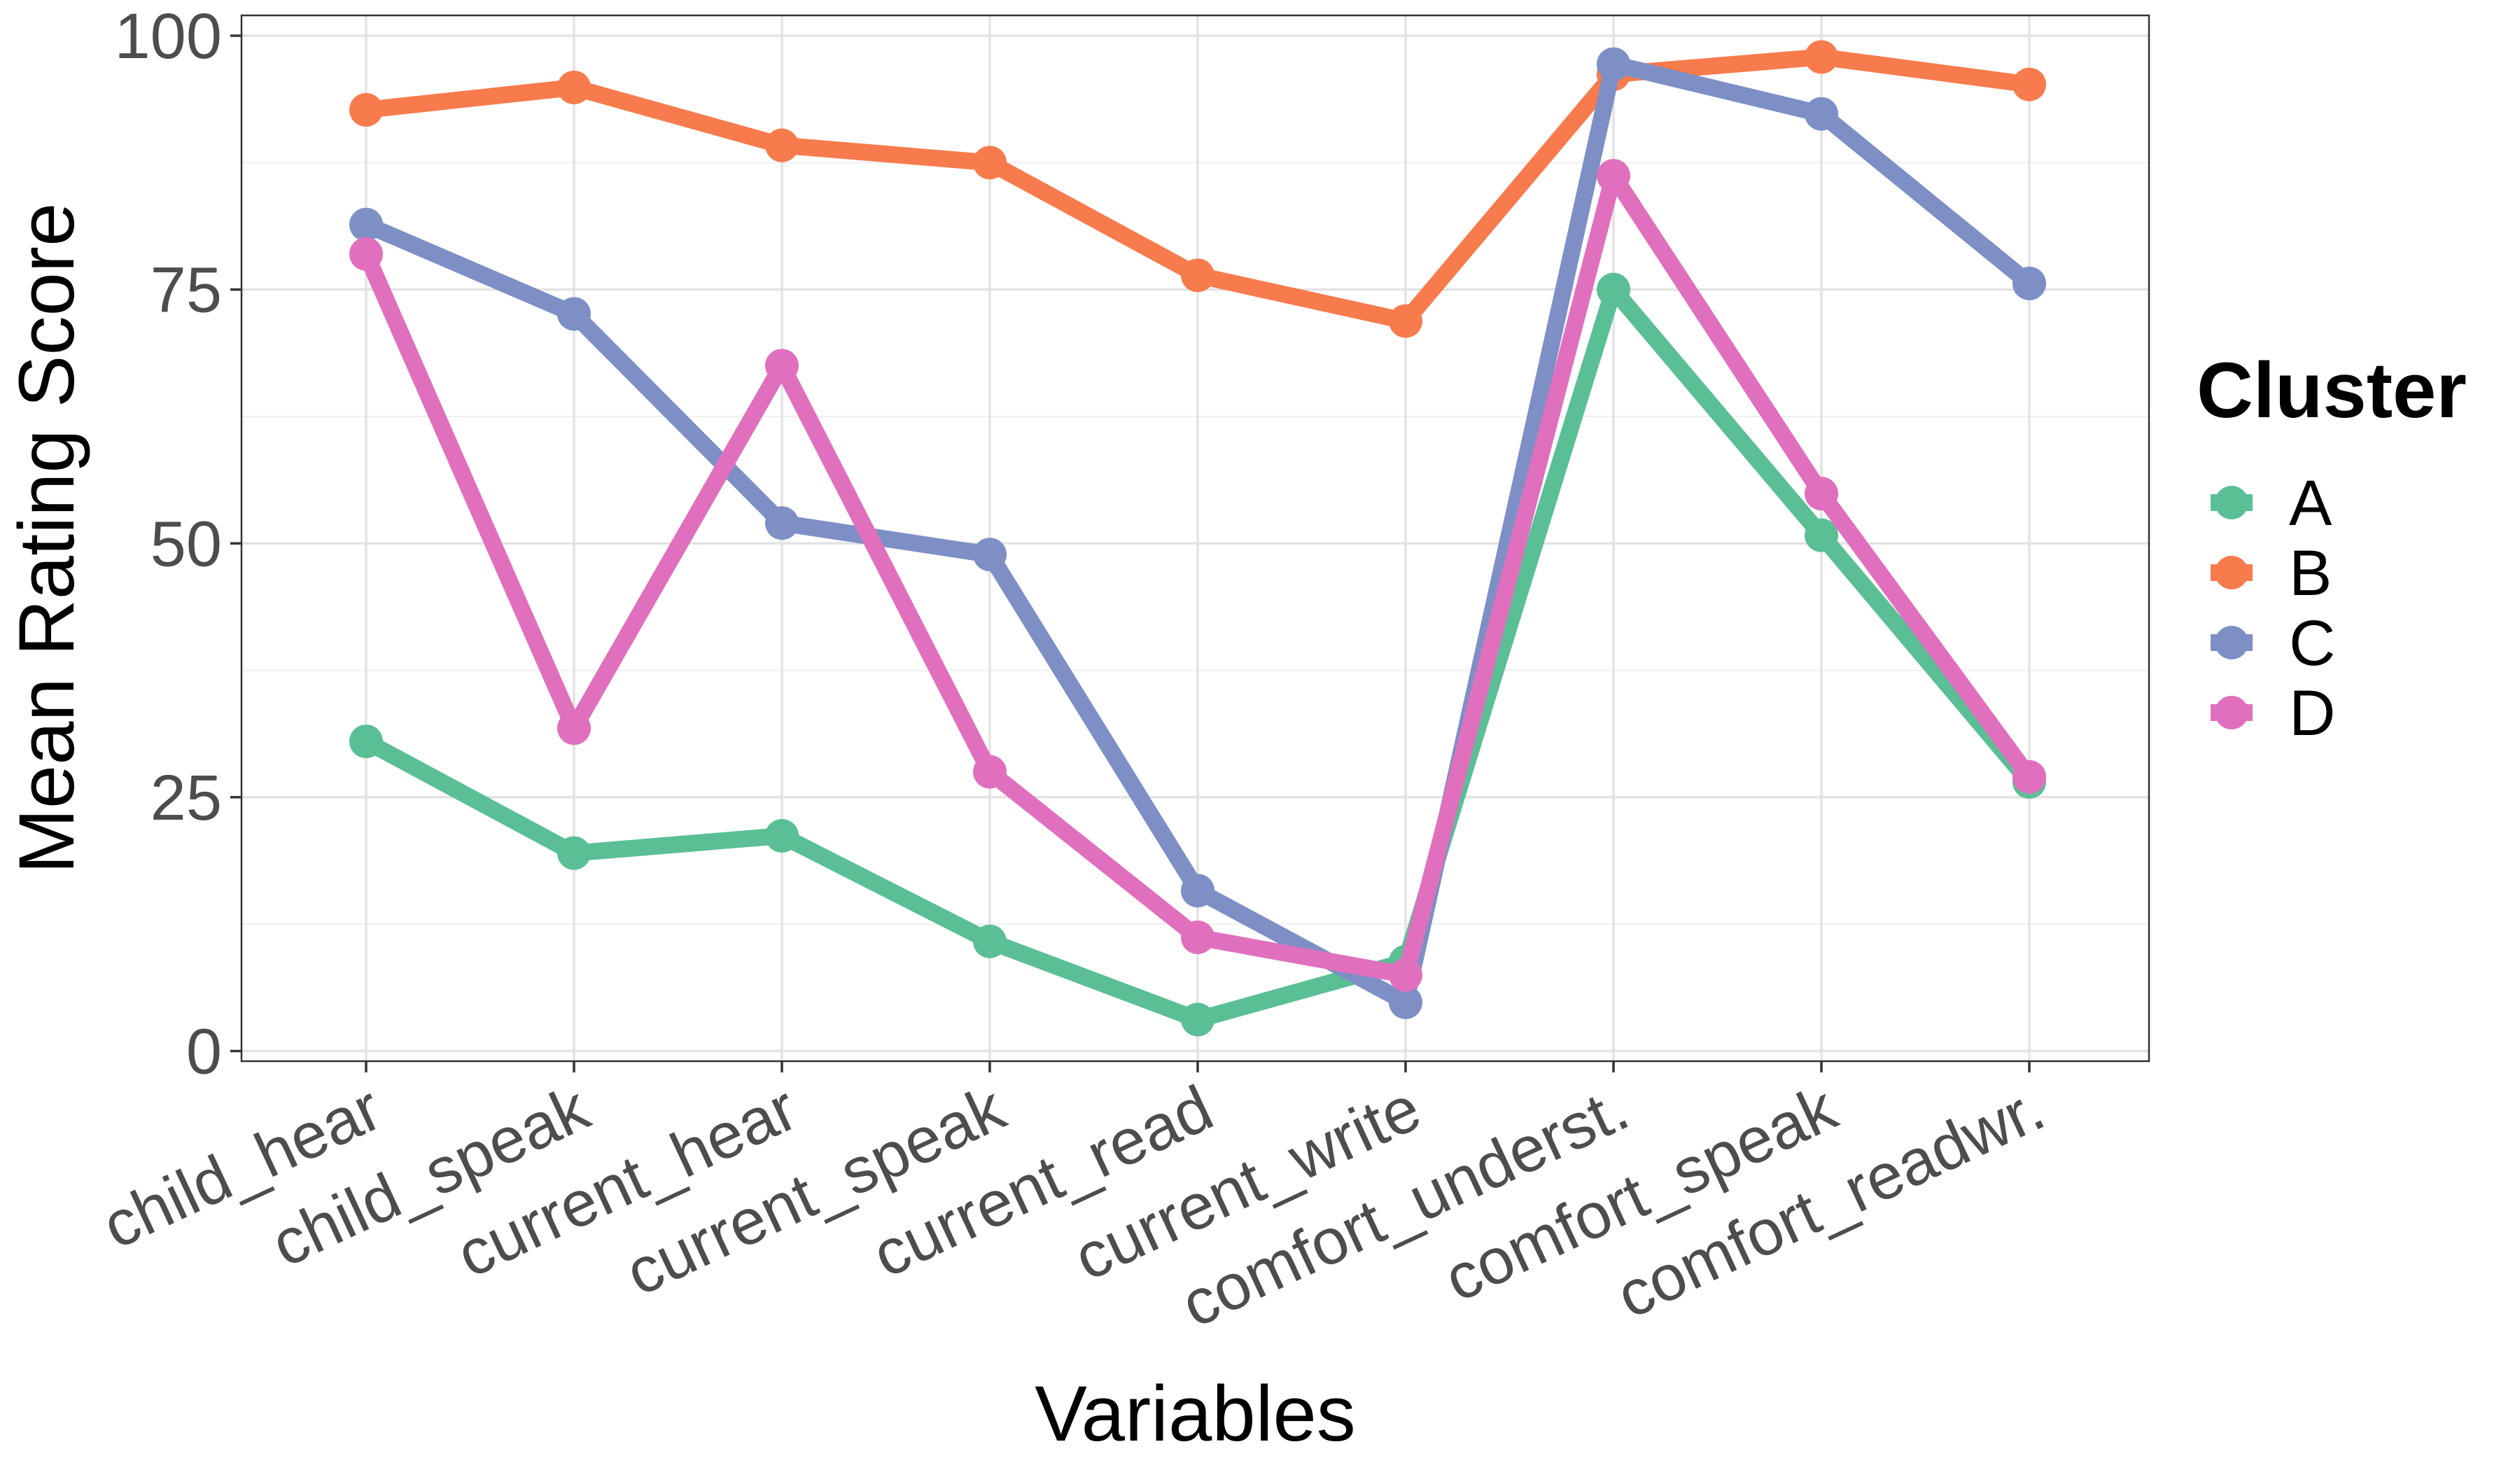 Image resolution: width=2520 pixels, height=1470 pixels. I want to click on legend-item-D: D, so click(2273, 713).